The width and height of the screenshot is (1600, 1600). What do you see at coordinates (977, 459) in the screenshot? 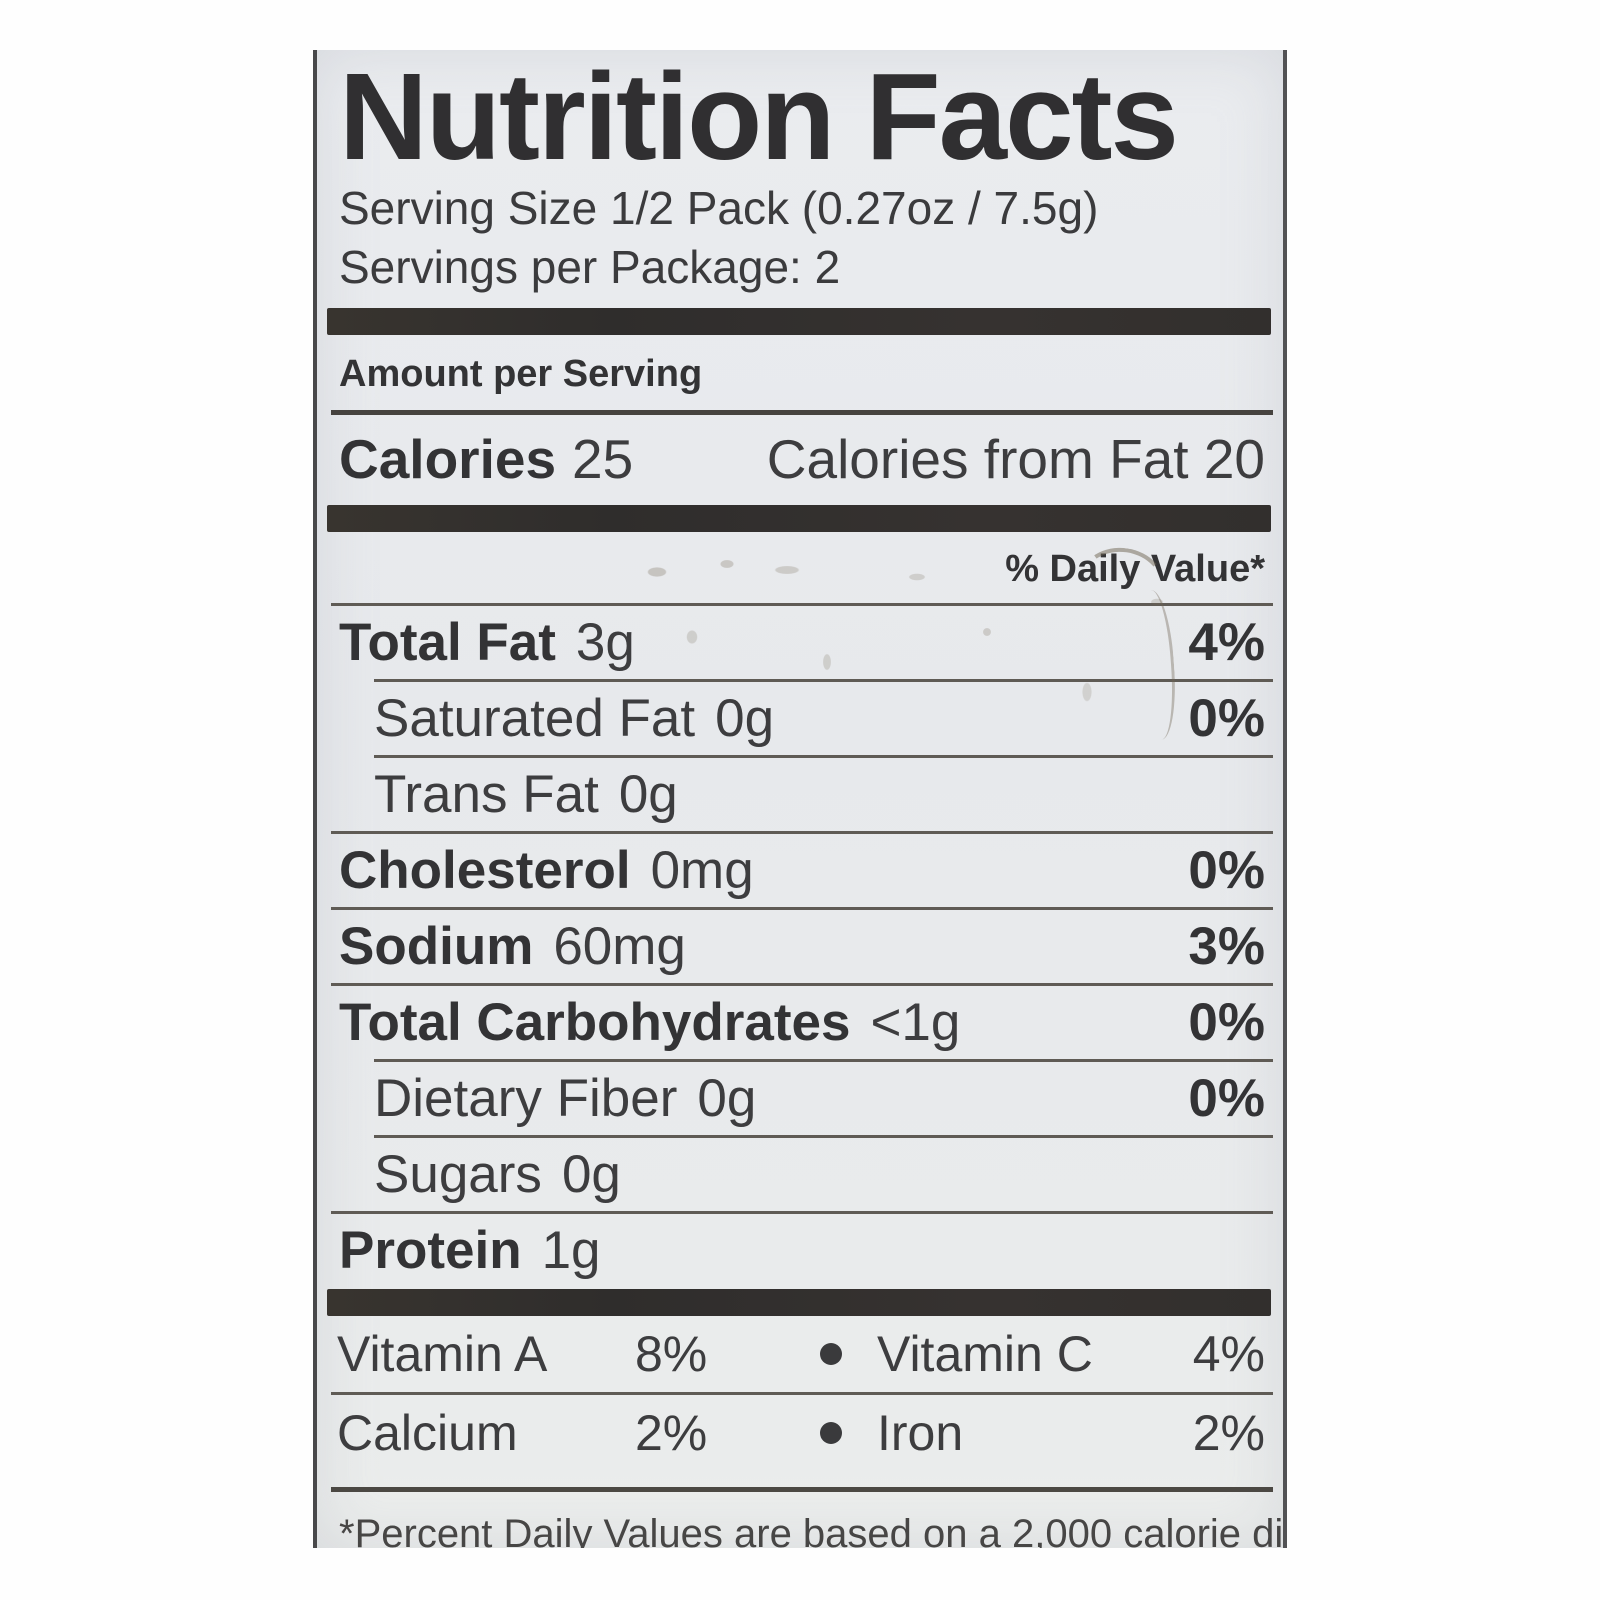
I see `calories-from-fat-label: Calories from Fat` at bounding box center [977, 459].